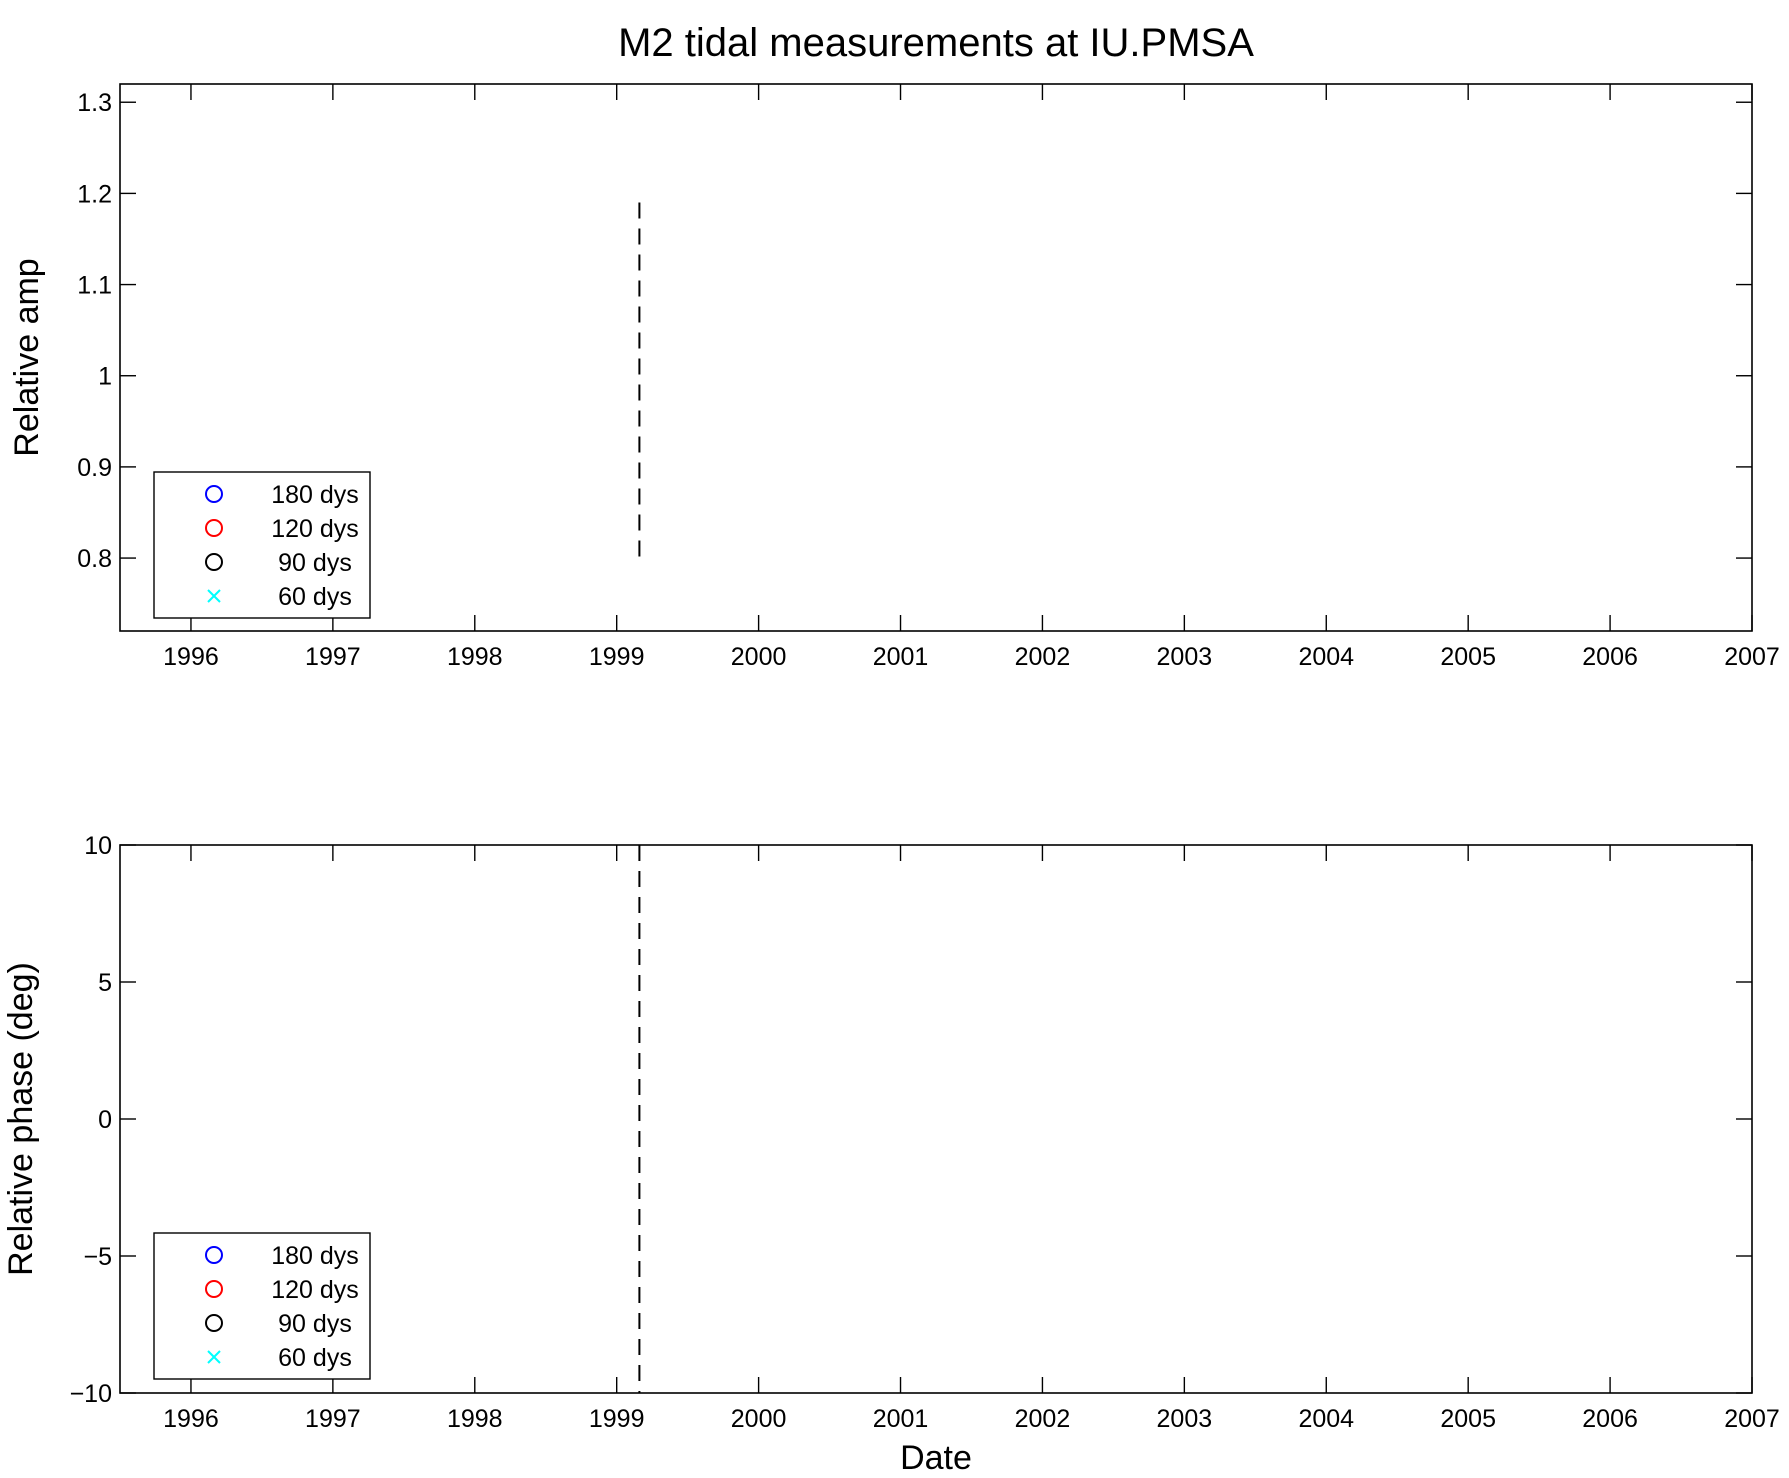 This screenshot has height=1478, width=1789. I want to click on y-tick-label: −5, so click(97, 1257).